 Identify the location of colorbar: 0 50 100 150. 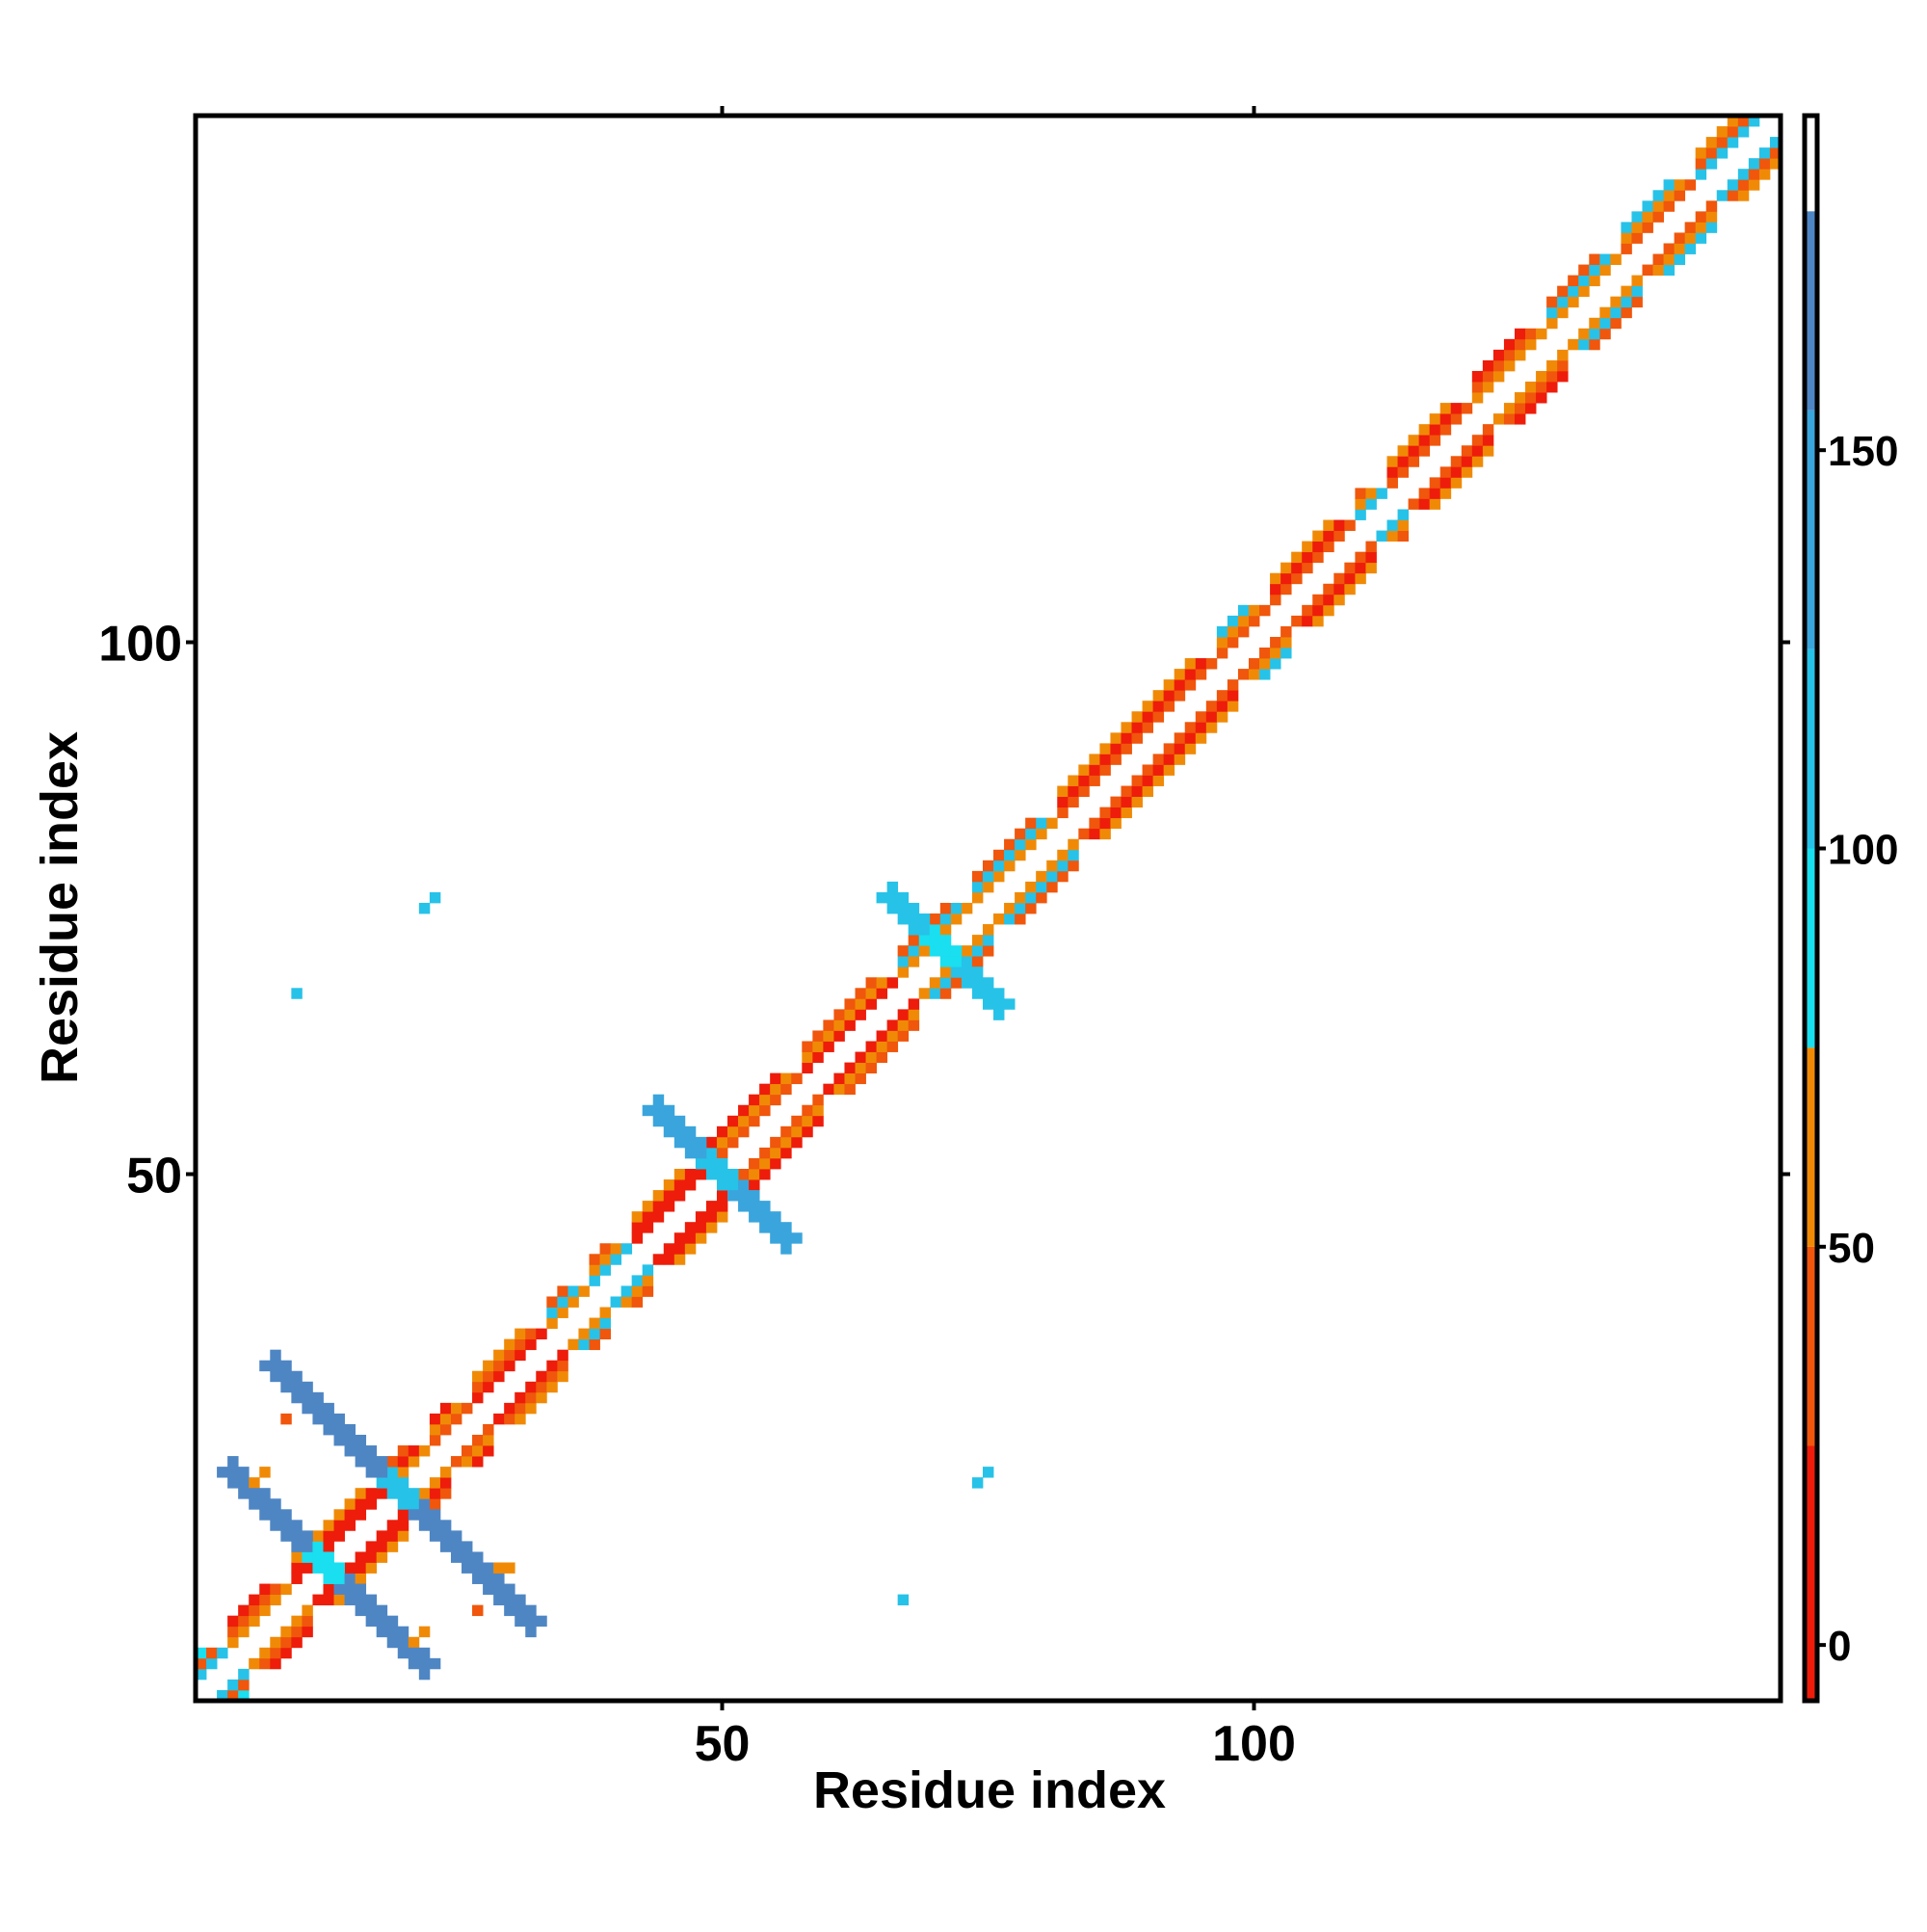
(1850, 908).